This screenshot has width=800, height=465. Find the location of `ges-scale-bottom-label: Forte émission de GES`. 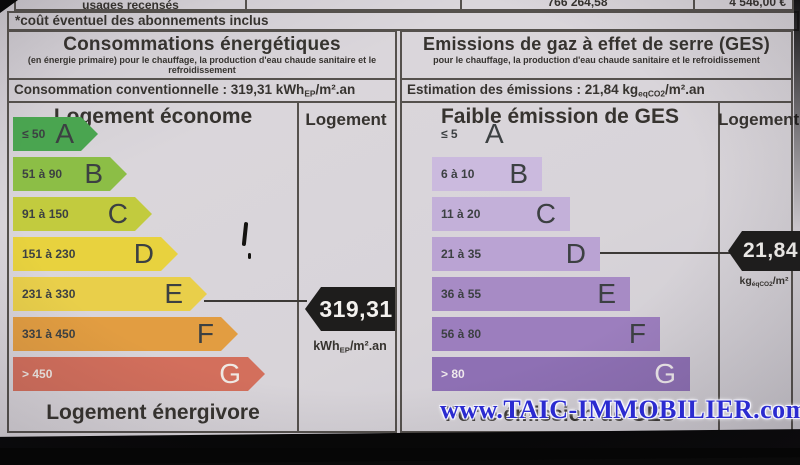

ges-scale-bottom-label: Forte émission de GES is located at coordinates (560, 414).